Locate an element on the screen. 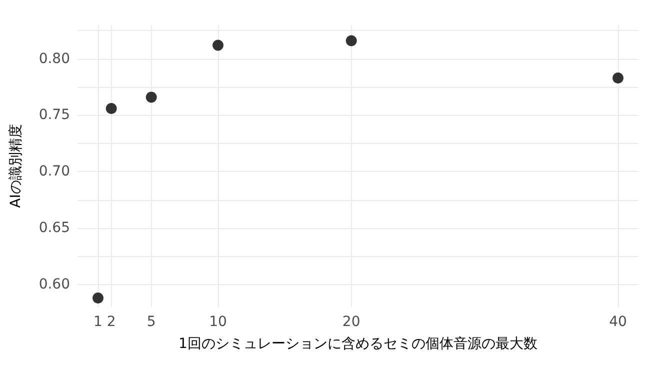 The height and width of the screenshot is (367, 650). x-axis-title: 1回のシミュレーションに含めるセミの個体音源の最大数 is located at coordinates (358, 344).